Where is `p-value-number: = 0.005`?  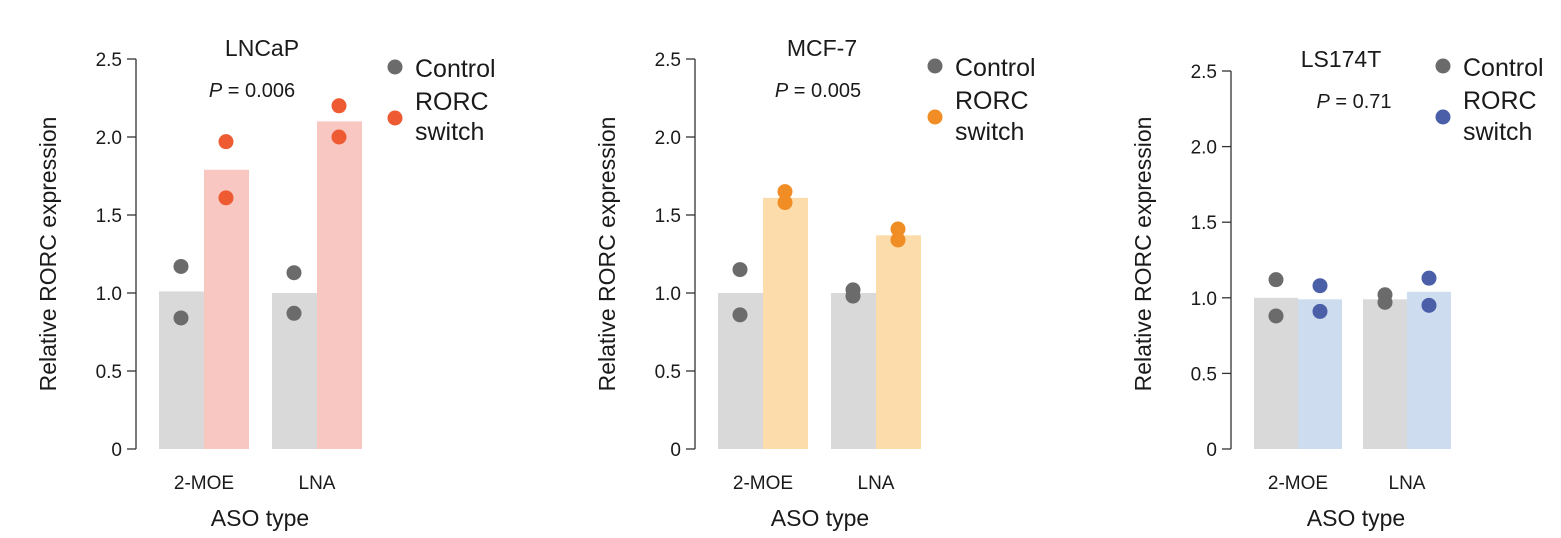 p-value-number: = 0.005 is located at coordinates (824, 91).